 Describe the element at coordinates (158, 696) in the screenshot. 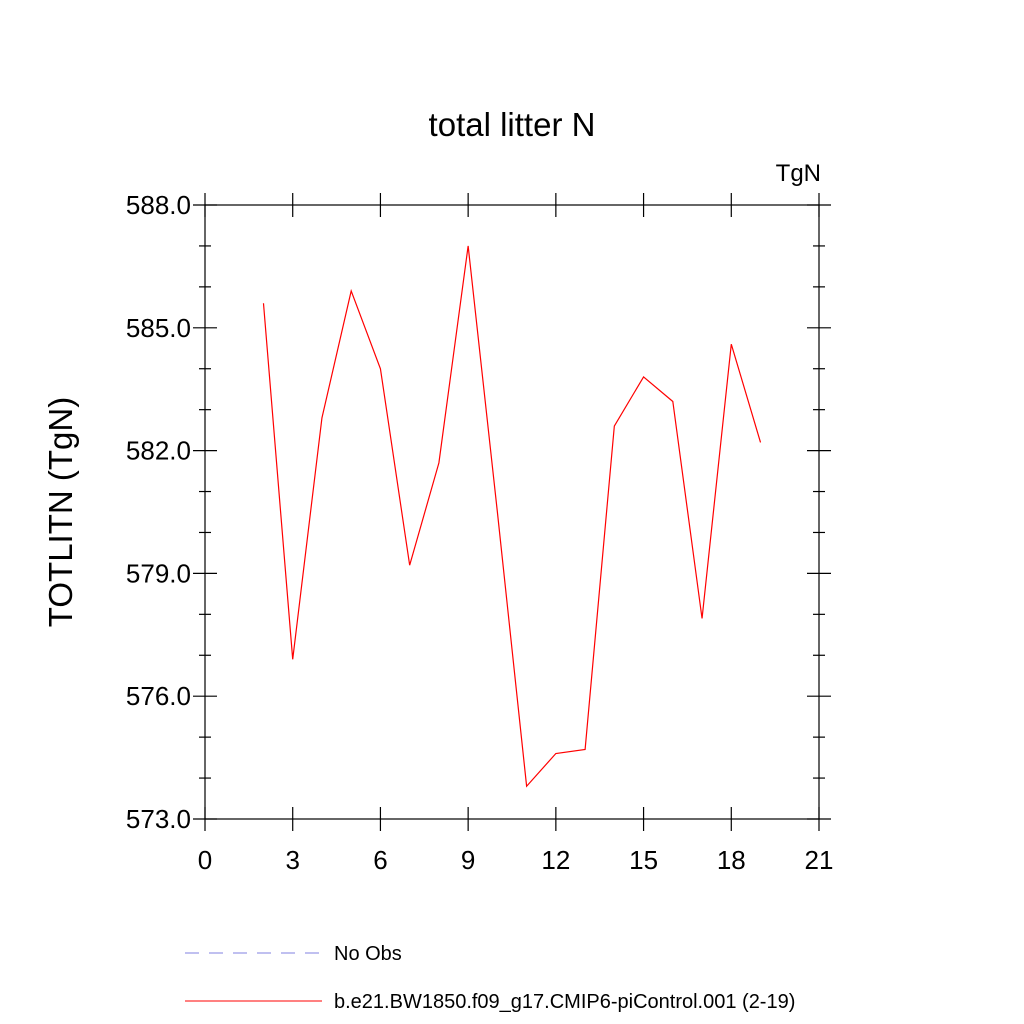

I see `y-tick-label: 576.0` at that location.